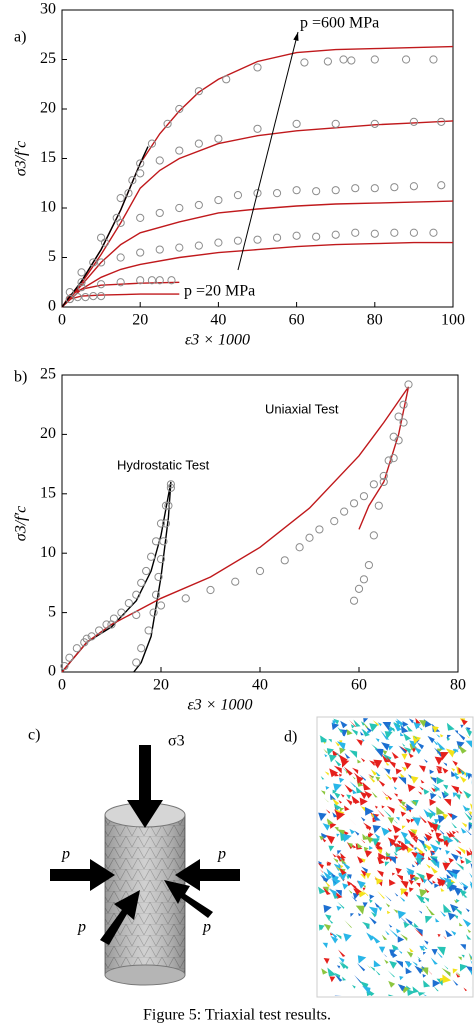 The width and height of the screenshot is (474, 1025). What do you see at coordinates (188, 899) in the screenshot?
I see `arrow-lower-right` at bounding box center [188, 899].